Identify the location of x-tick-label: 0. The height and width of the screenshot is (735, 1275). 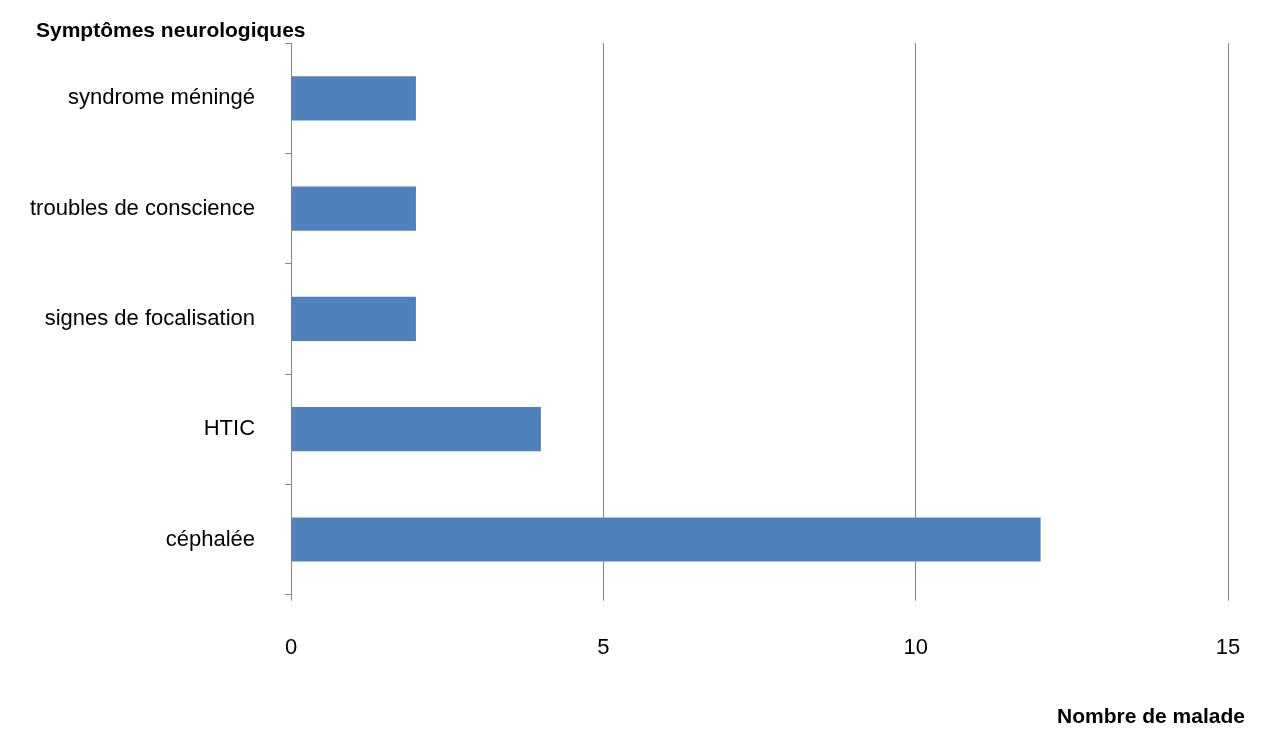
(291, 646).